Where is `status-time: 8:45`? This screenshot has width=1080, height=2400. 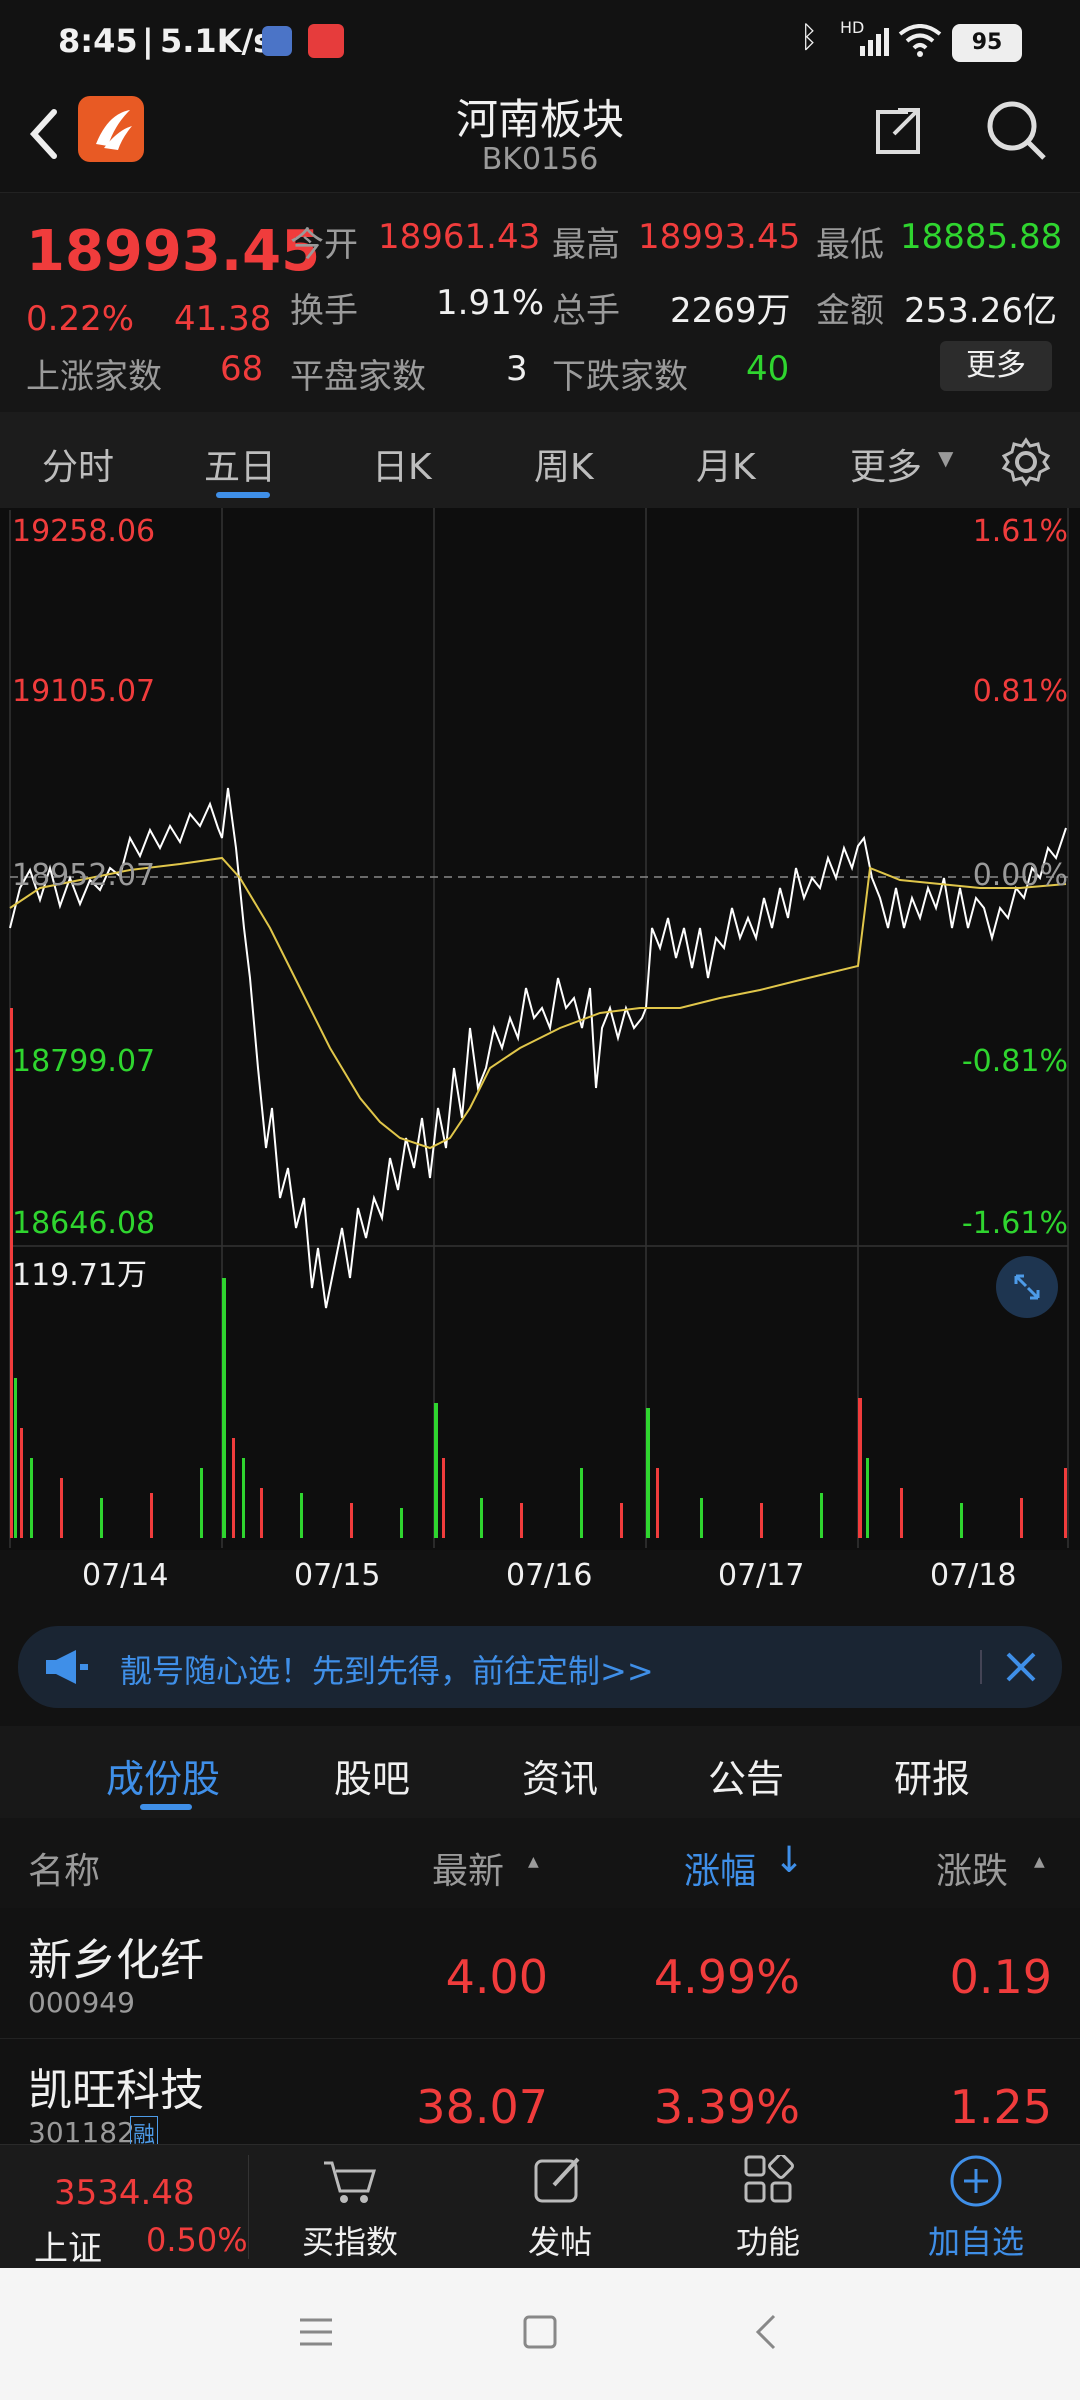 status-time: 8:45 is located at coordinates (98, 41).